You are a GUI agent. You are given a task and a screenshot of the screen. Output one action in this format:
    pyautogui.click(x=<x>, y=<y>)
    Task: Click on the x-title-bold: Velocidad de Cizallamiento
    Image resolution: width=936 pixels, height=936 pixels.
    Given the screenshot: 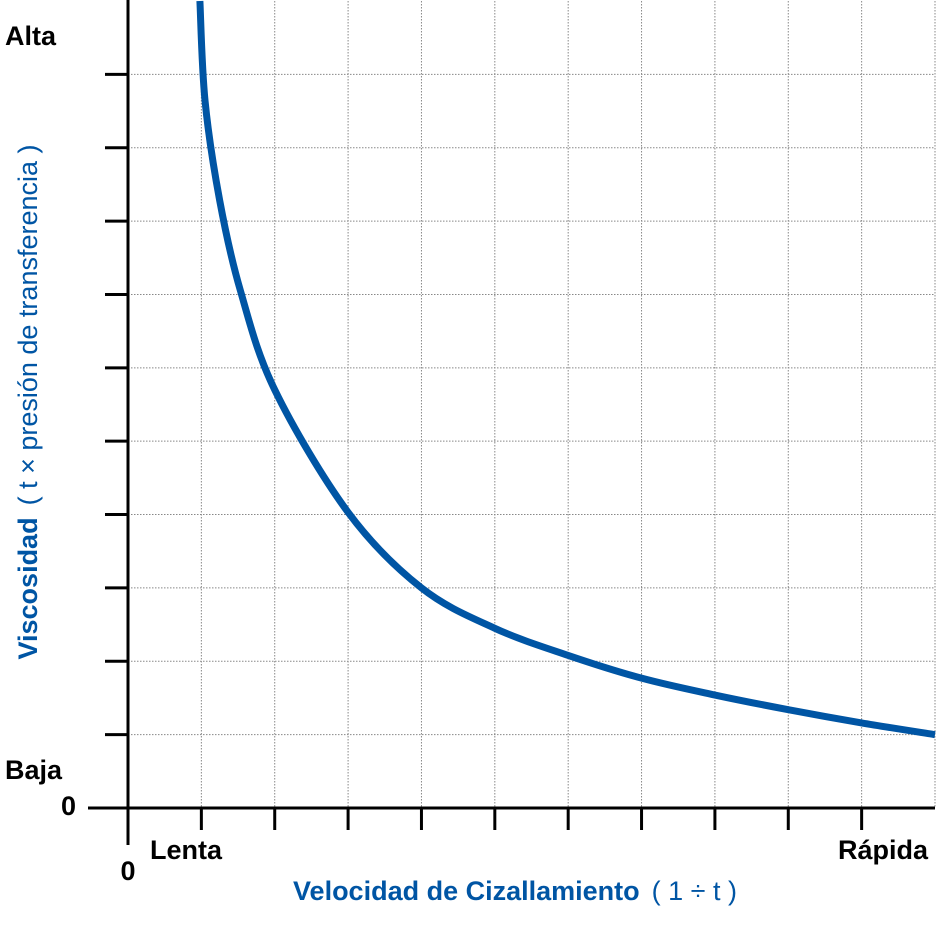 What is the action you would take?
    pyautogui.click(x=466, y=891)
    